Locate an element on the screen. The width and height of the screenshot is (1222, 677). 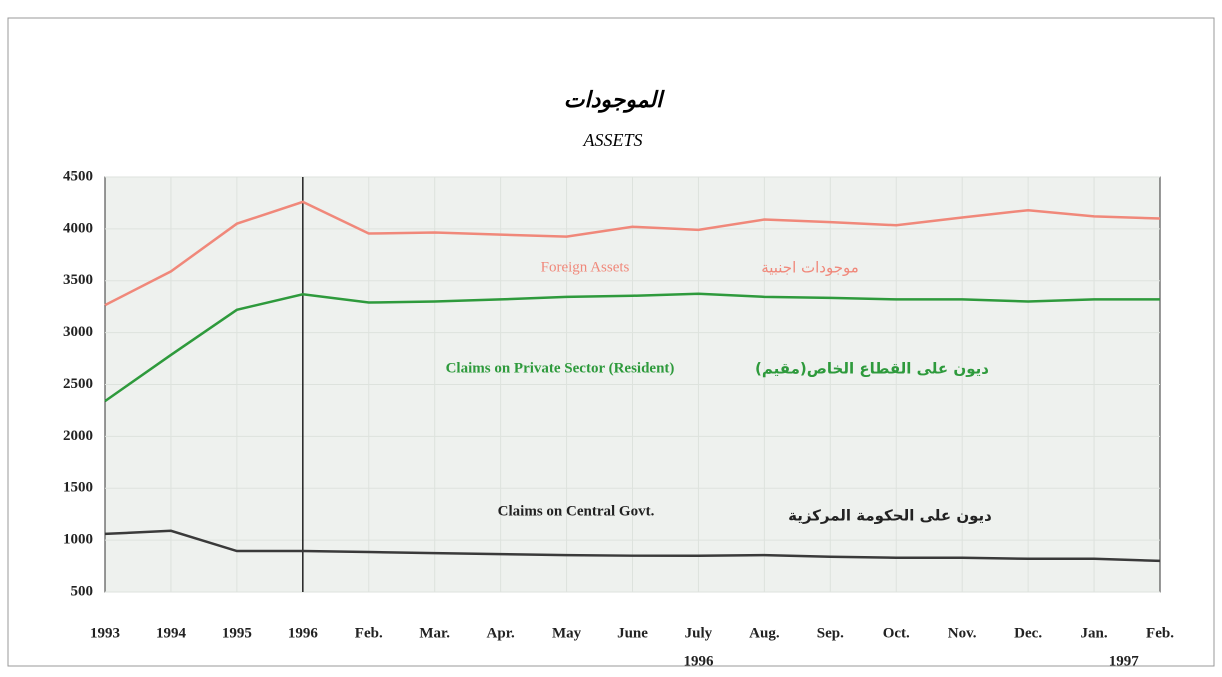
x-tick-label: Oct. is located at coordinates (896, 633).